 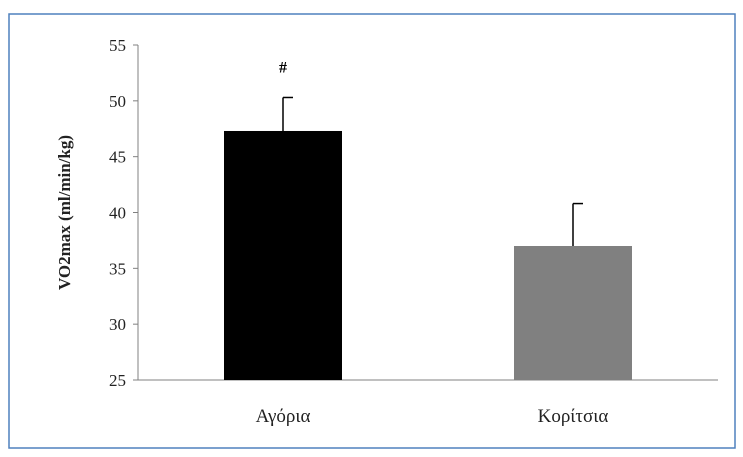 What do you see at coordinates (573, 416) in the screenshot?
I see `x-tick-label: Κορίτσια` at bounding box center [573, 416].